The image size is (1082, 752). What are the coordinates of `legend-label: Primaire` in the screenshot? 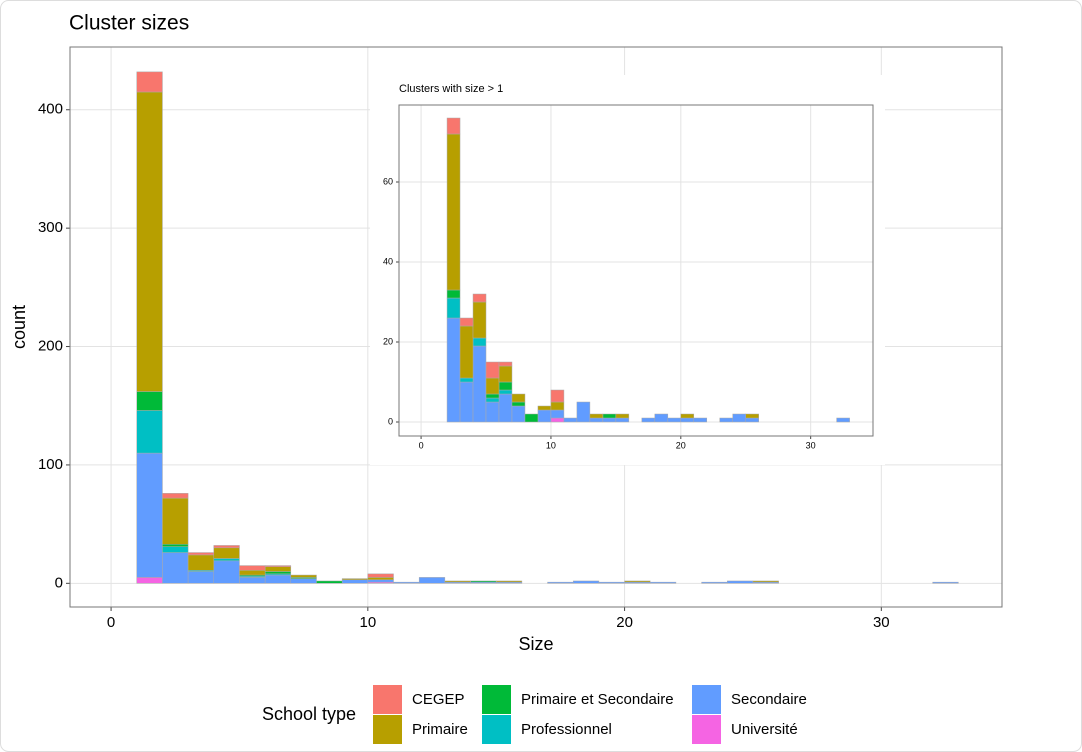 It's located at (440, 729).